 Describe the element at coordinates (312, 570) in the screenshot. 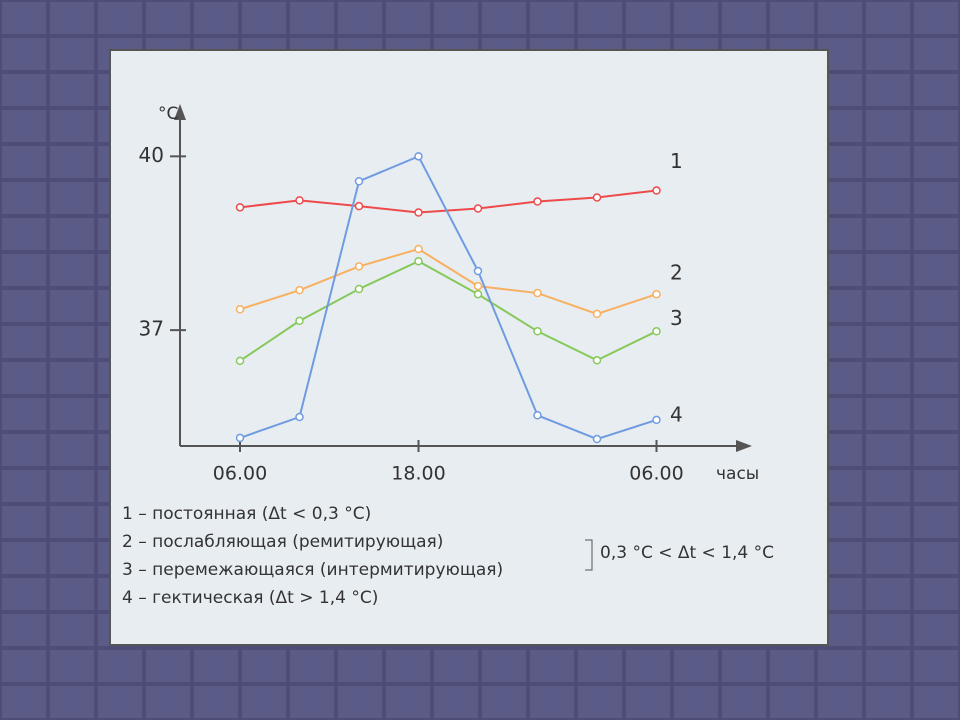

I see `note: 3 – перемежающаяся (интермитирующая)` at that location.